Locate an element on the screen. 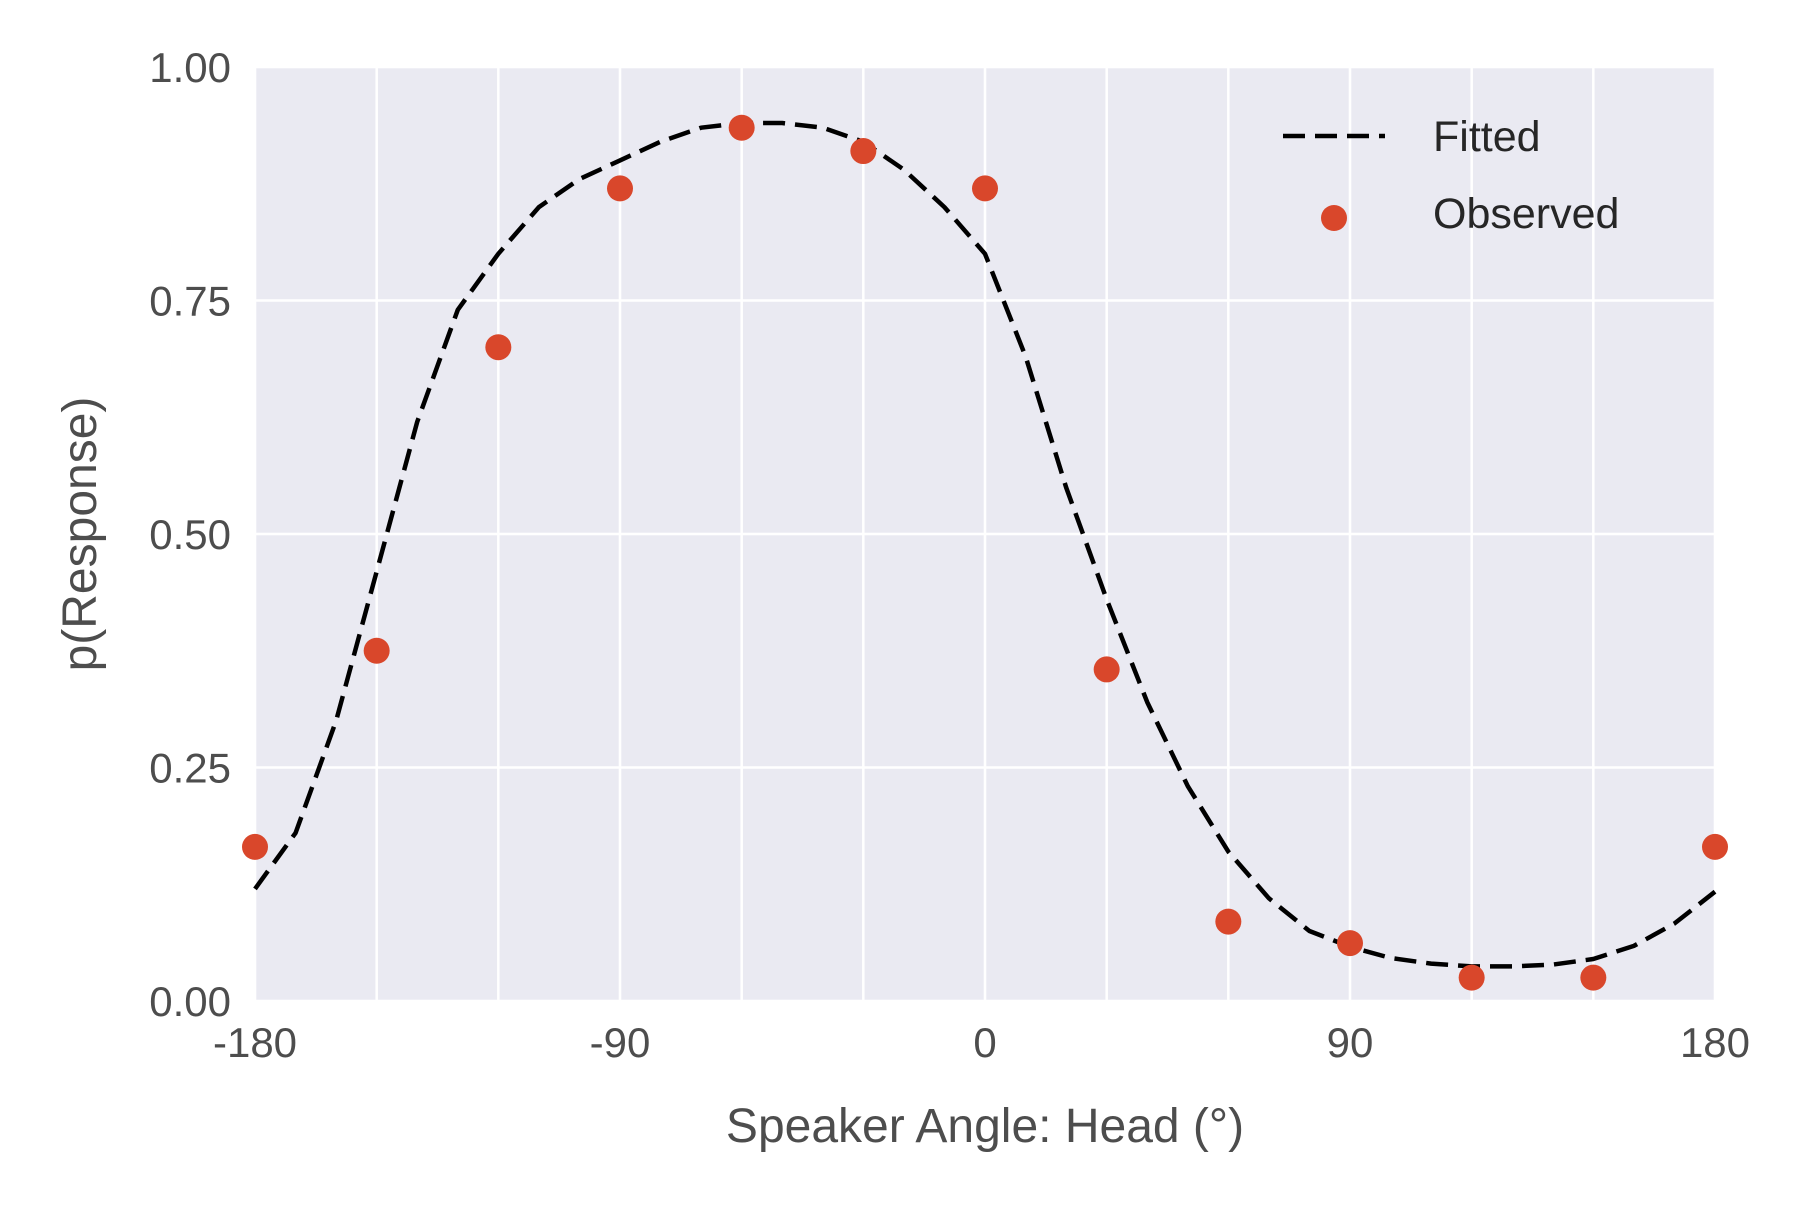 The width and height of the screenshot is (1800, 1205). x-axis-title: Speaker Angle: Head (°) is located at coordinates (985, 1126).